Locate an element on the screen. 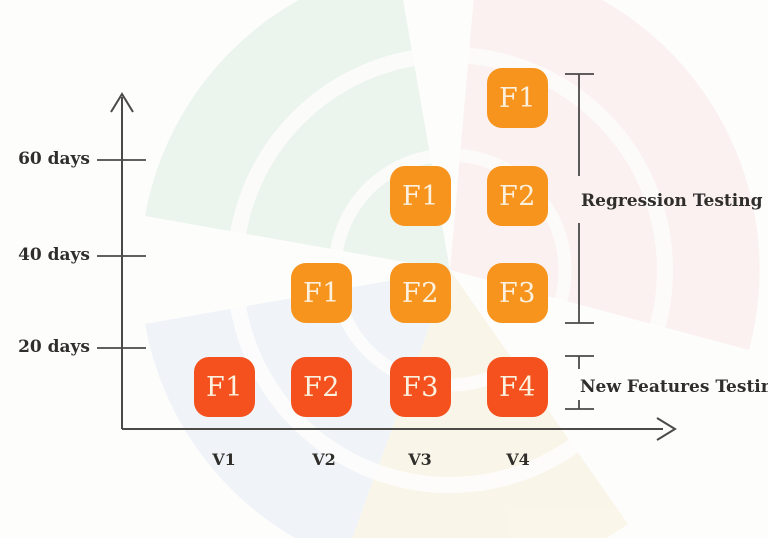  regression-bracket is located at coordinates (579, 198).